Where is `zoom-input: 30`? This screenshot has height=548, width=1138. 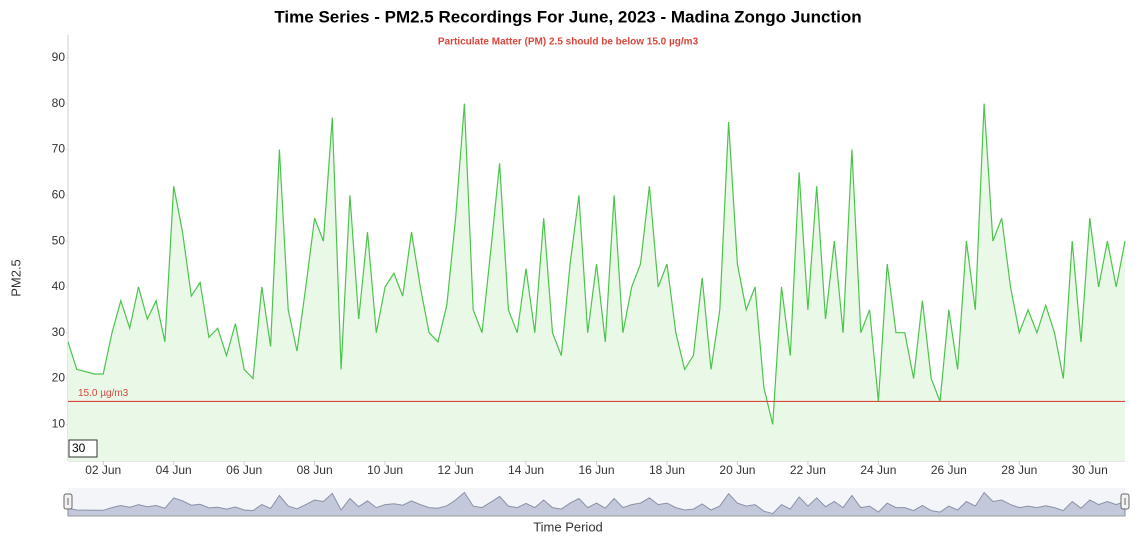 zoom-input: 30 is located at coordinates (79, 448).